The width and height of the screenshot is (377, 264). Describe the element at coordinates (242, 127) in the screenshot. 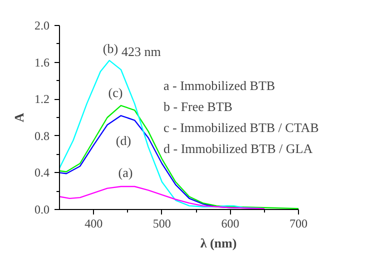

I see `annotation: c - Immobilized BTB / CTAB` at that location.